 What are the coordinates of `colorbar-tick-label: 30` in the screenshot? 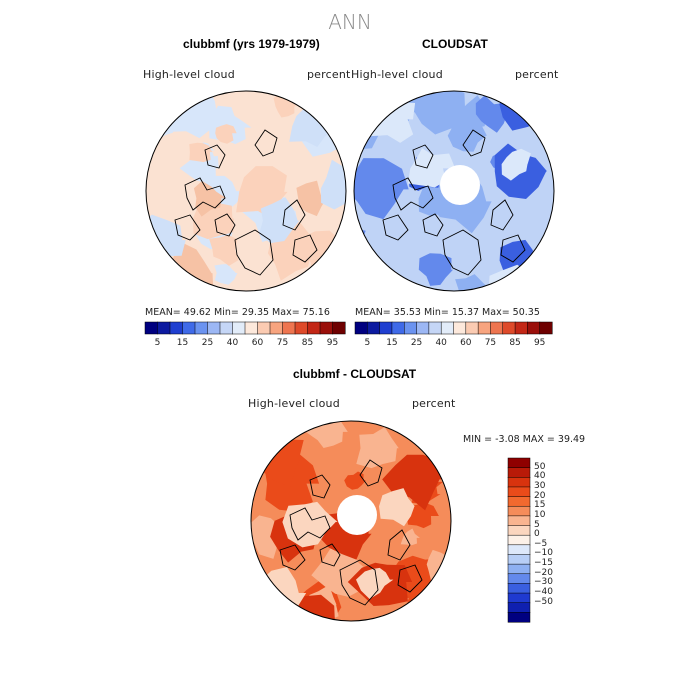 It's located at (540, 485).